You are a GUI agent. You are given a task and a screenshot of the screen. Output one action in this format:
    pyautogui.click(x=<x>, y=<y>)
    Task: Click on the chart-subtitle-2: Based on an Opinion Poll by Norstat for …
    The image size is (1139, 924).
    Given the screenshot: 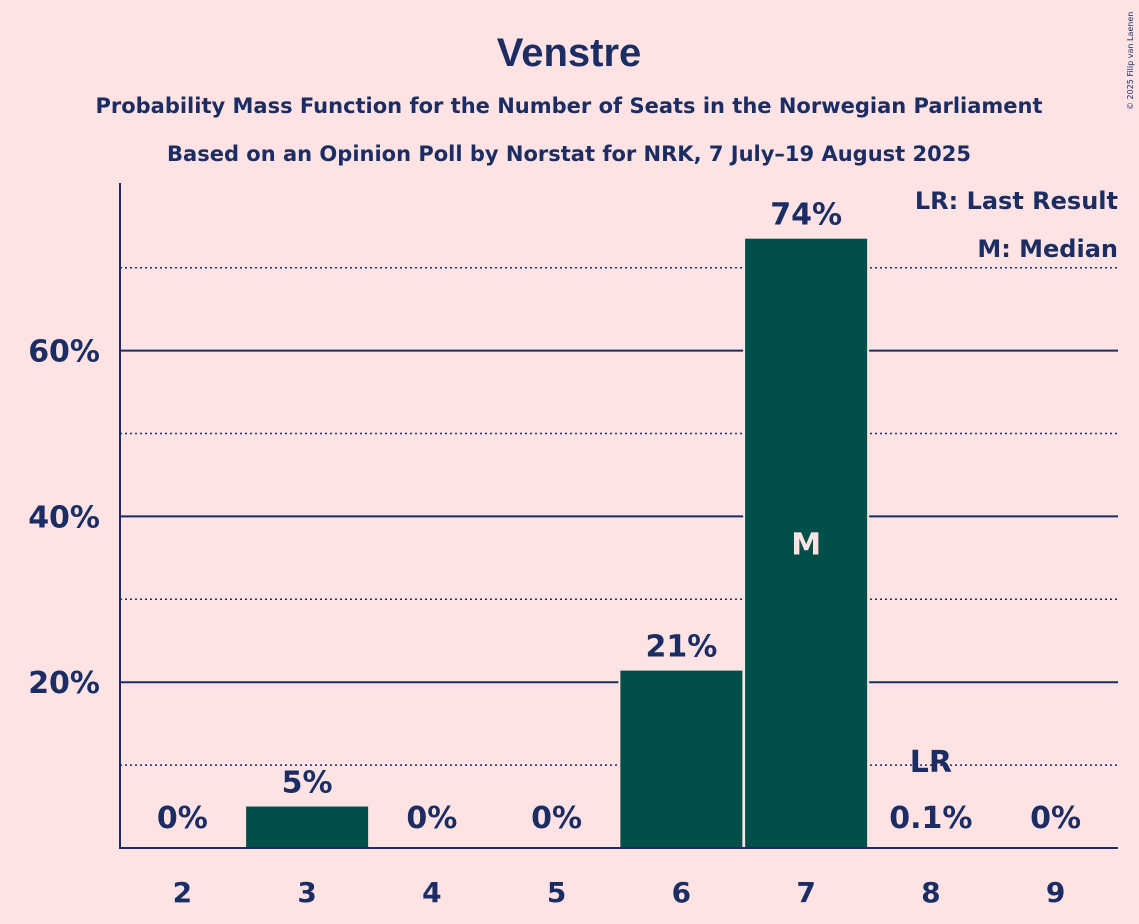 What is the action you would take?
    pyautogui.click(x=569, y=154)
    